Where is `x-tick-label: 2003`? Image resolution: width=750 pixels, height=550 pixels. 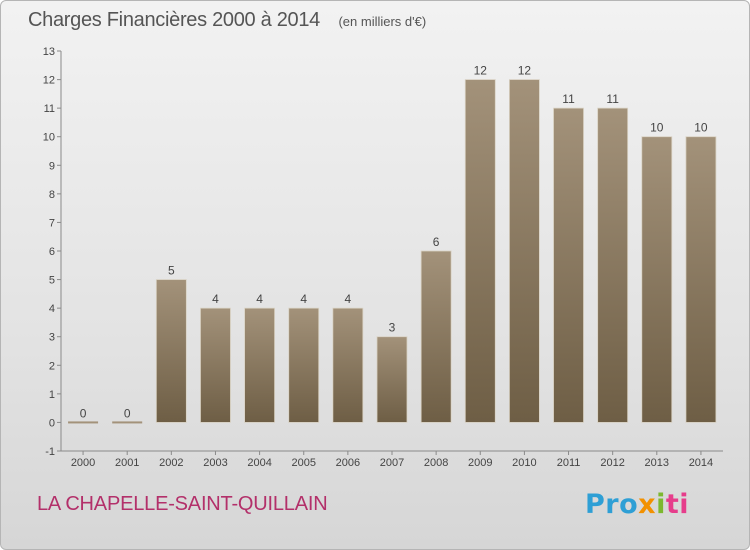
x-tick-label: 2003 is located at coordinates (215, 463).